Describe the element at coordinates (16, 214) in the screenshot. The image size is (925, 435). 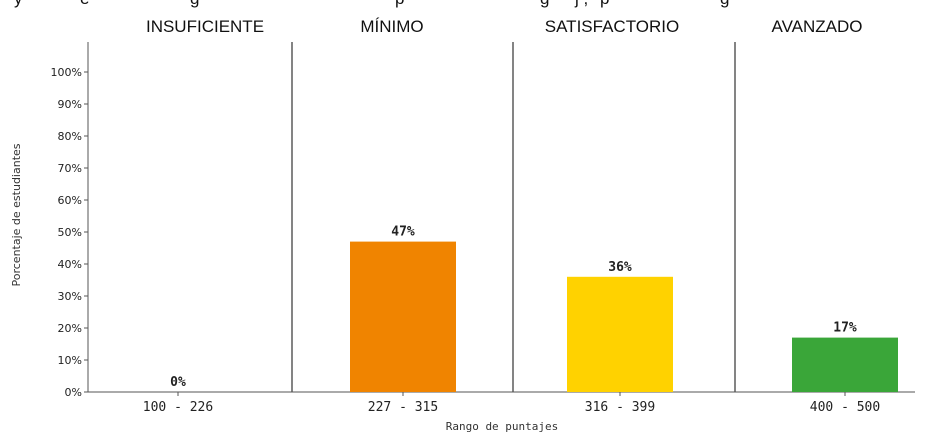
I see `y-axis-title: Porcentaje de estudiantes` at that location.